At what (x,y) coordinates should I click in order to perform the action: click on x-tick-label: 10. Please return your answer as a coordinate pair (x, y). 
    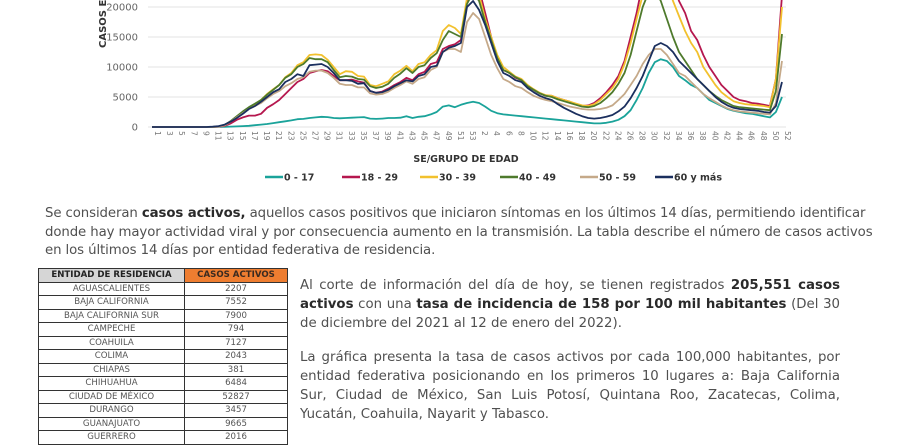
    Looking at the image, I should click on (533, 136).